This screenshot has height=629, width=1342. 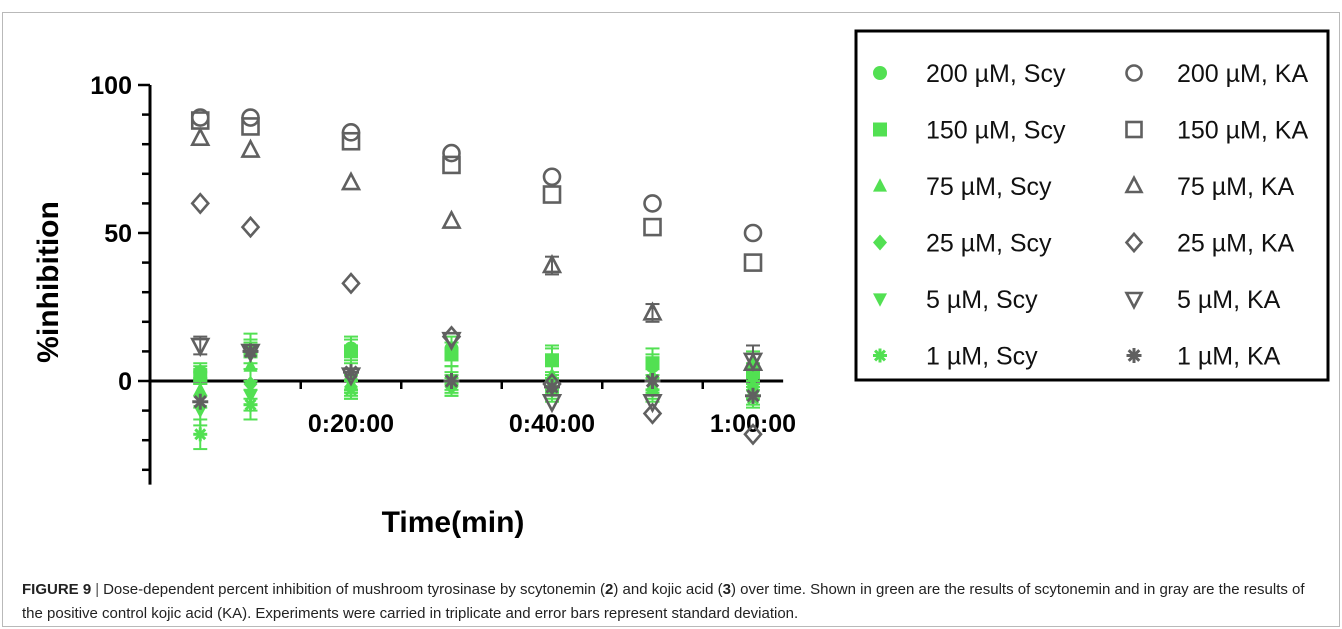 What do you see at coordinates (453, 522) in the screenshot?
I see `x-axis-title: Time(min)` at bounding box center [453, 522].